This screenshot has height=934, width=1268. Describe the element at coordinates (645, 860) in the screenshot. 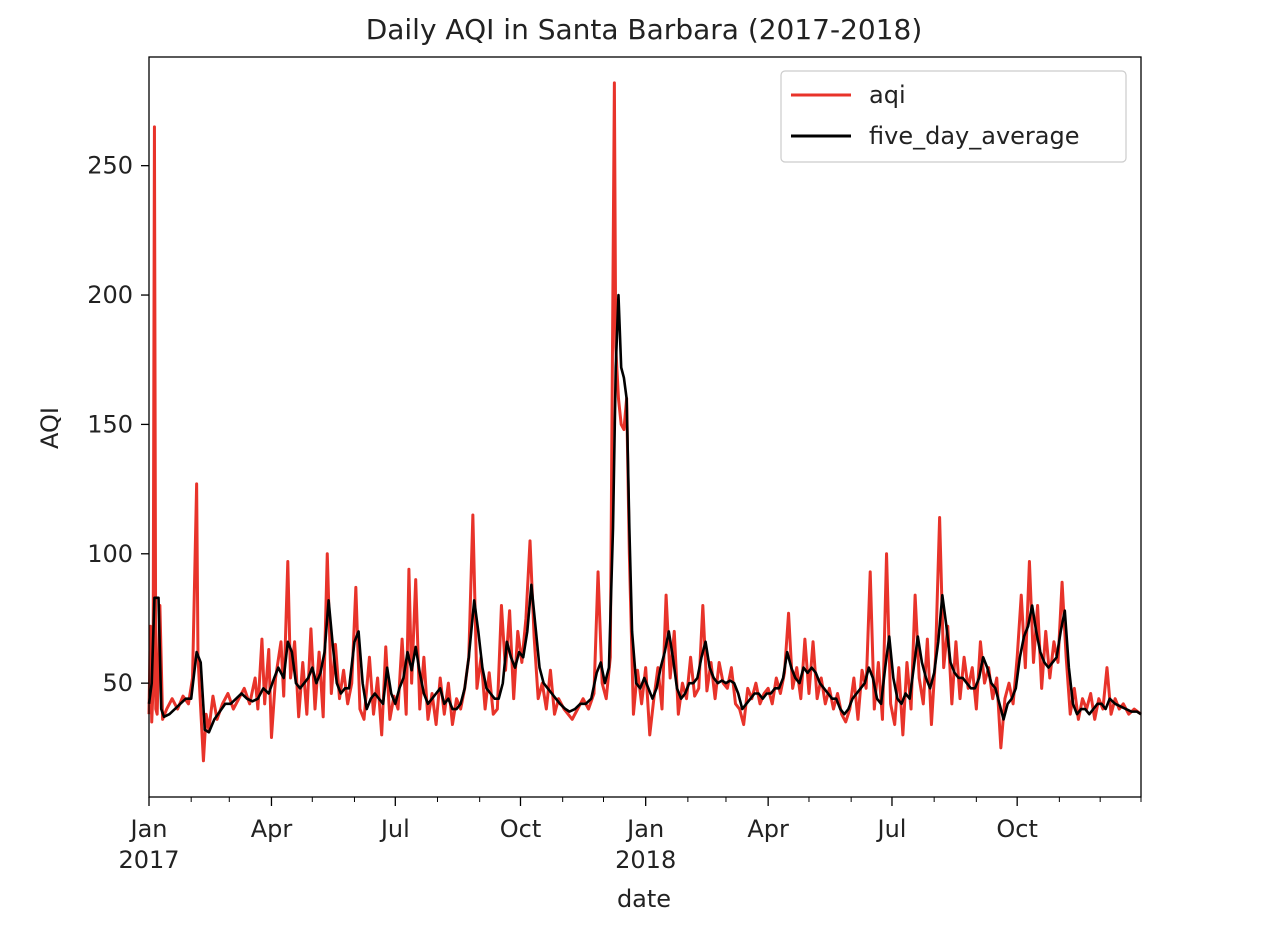

I see `x-tick-year-label: 2018` at that location.